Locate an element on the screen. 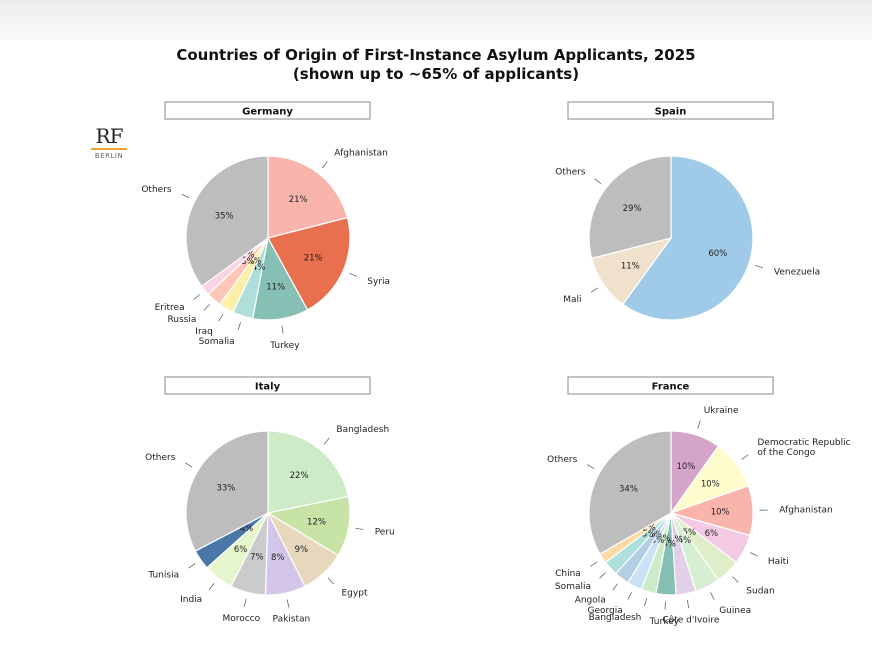  pct-label-angola: 3% is located at coordinates (655, 535).